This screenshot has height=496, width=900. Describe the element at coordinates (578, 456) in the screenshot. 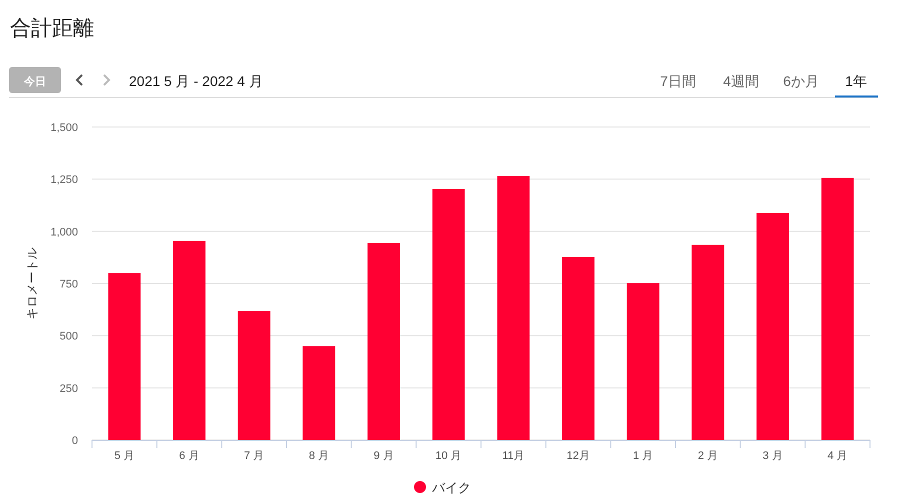

I see `x-tick-label: 12月` at that location.